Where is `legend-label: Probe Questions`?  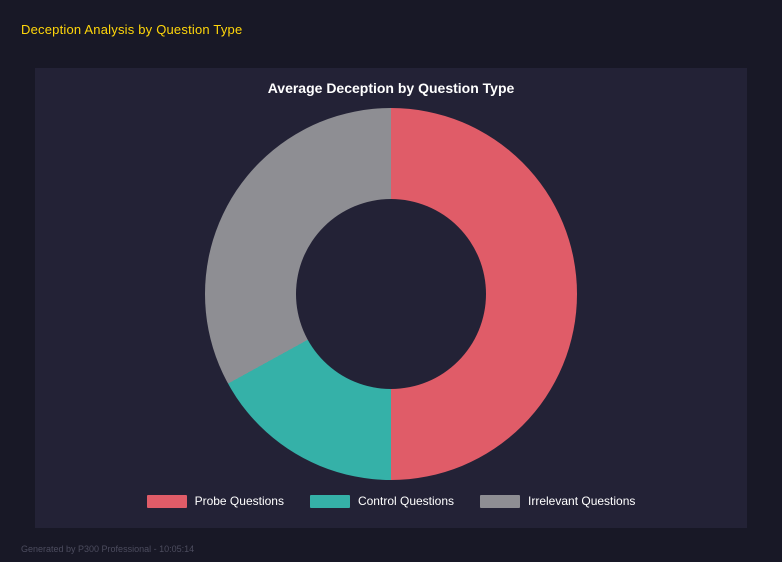
legend-label: Probe Questions is located at coordinates (239, 501).